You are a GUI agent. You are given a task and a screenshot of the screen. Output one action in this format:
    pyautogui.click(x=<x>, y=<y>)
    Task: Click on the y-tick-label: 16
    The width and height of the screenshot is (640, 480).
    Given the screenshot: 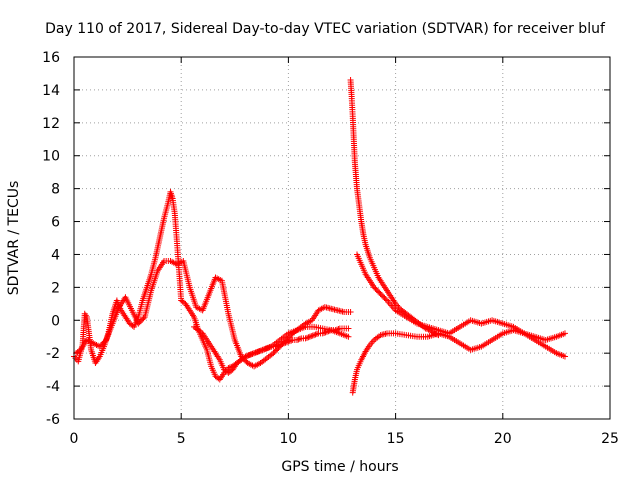 What is the action you would take?
    pyautogui.click(x=51, y=58)
    